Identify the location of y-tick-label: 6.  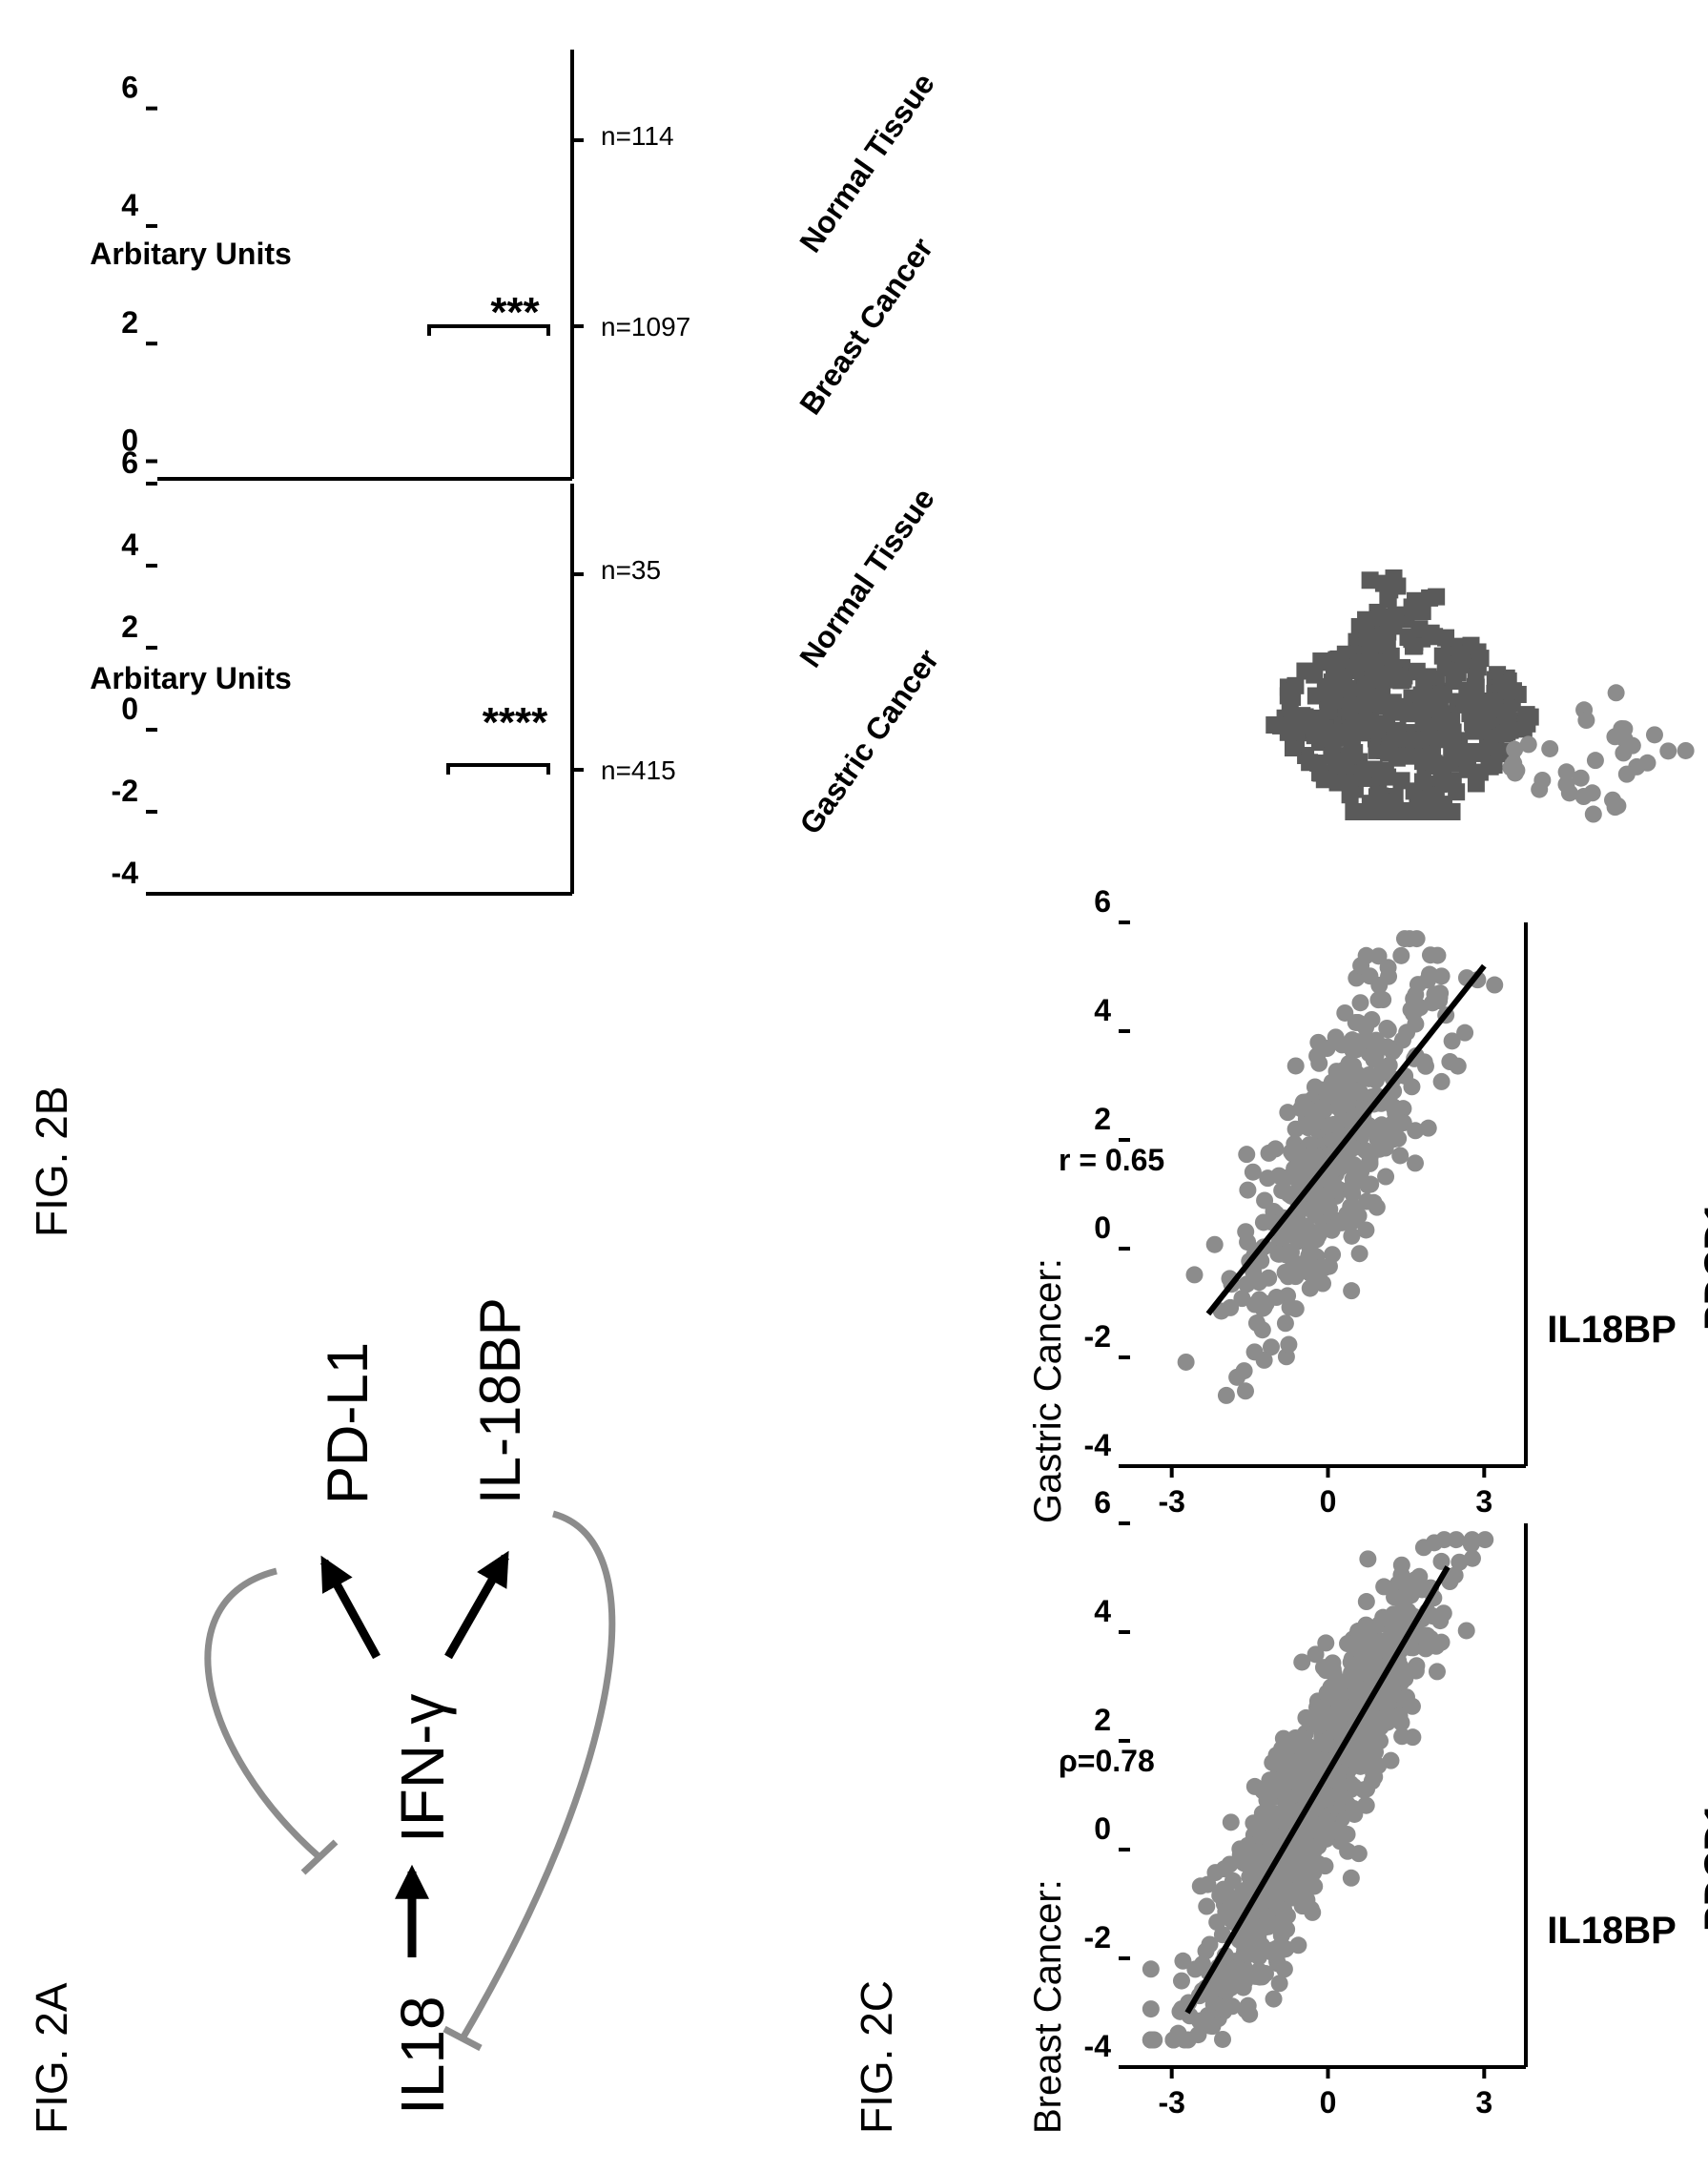
(1102, 901).